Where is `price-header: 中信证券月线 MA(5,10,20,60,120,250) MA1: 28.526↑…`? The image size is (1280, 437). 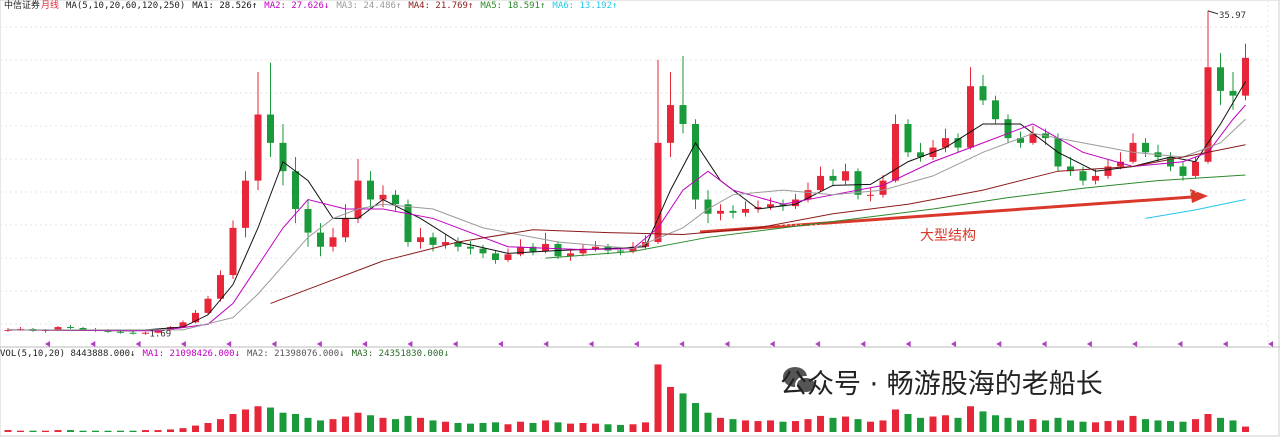
price-header: 中信证券月线 MA(5,10,20,60,120,250) MA1: 28.526↑… is located at coordinates (317, 6).